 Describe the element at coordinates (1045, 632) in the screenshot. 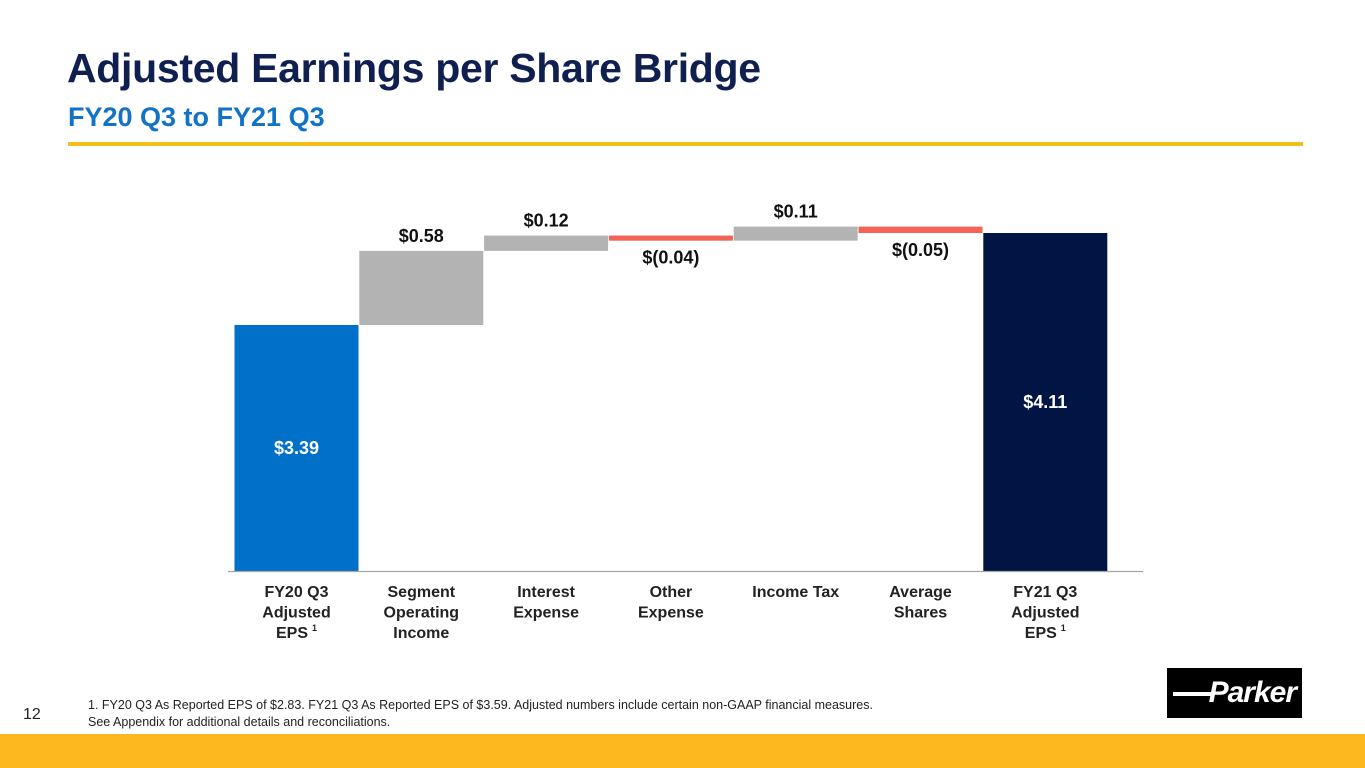

I see `category-label-7-line-3: EPS 1` at that location.